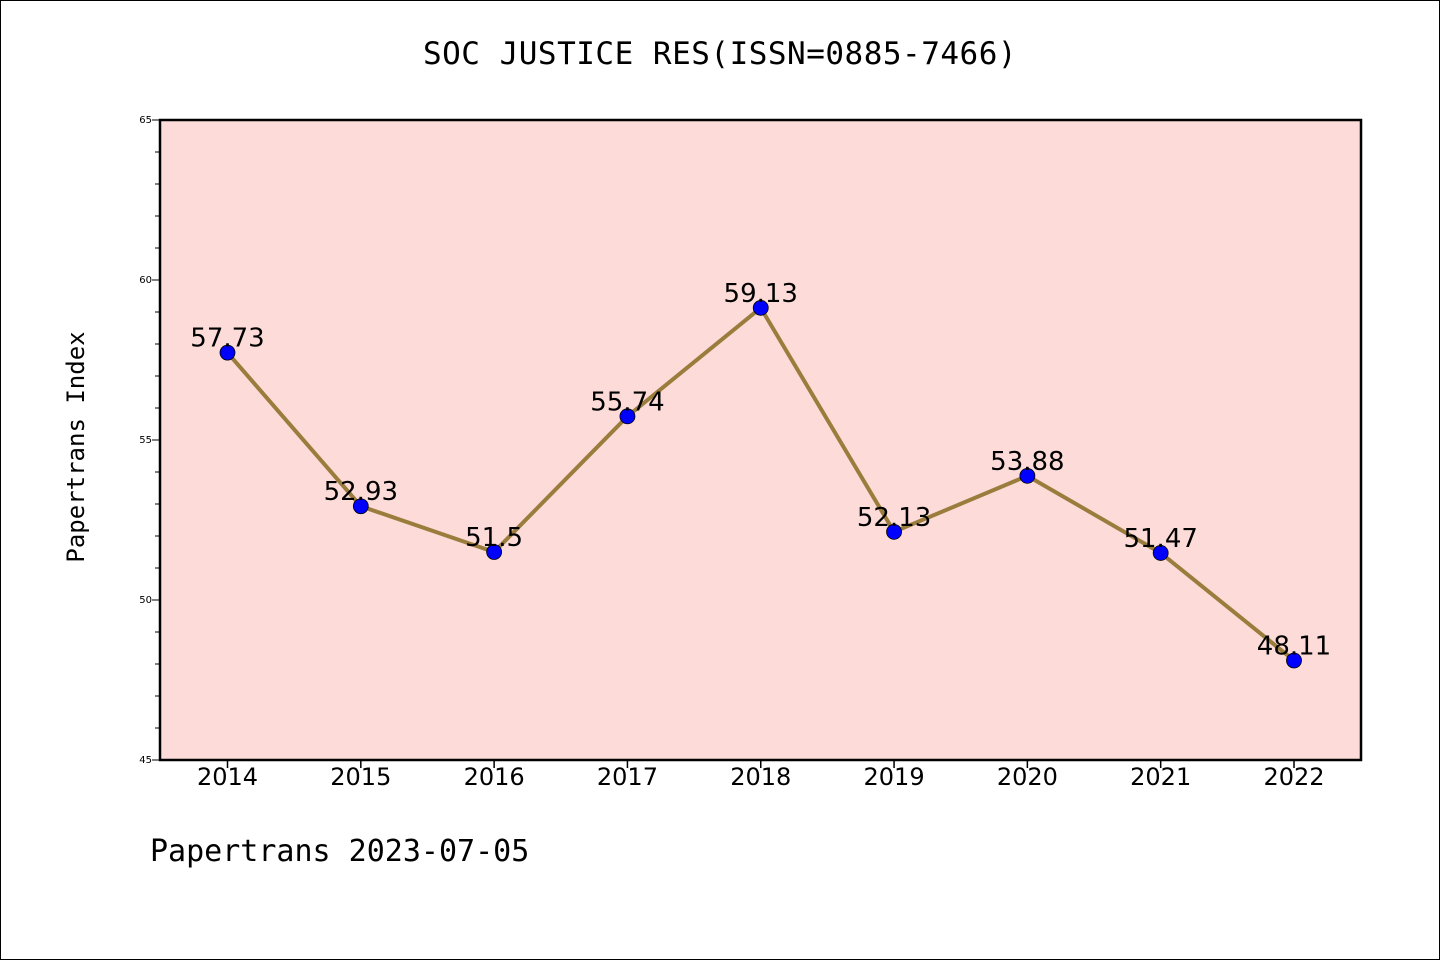 The height and width of the screenshot is (960, 1440). I want to click on y-tick-label: 65, so click(145, 120).